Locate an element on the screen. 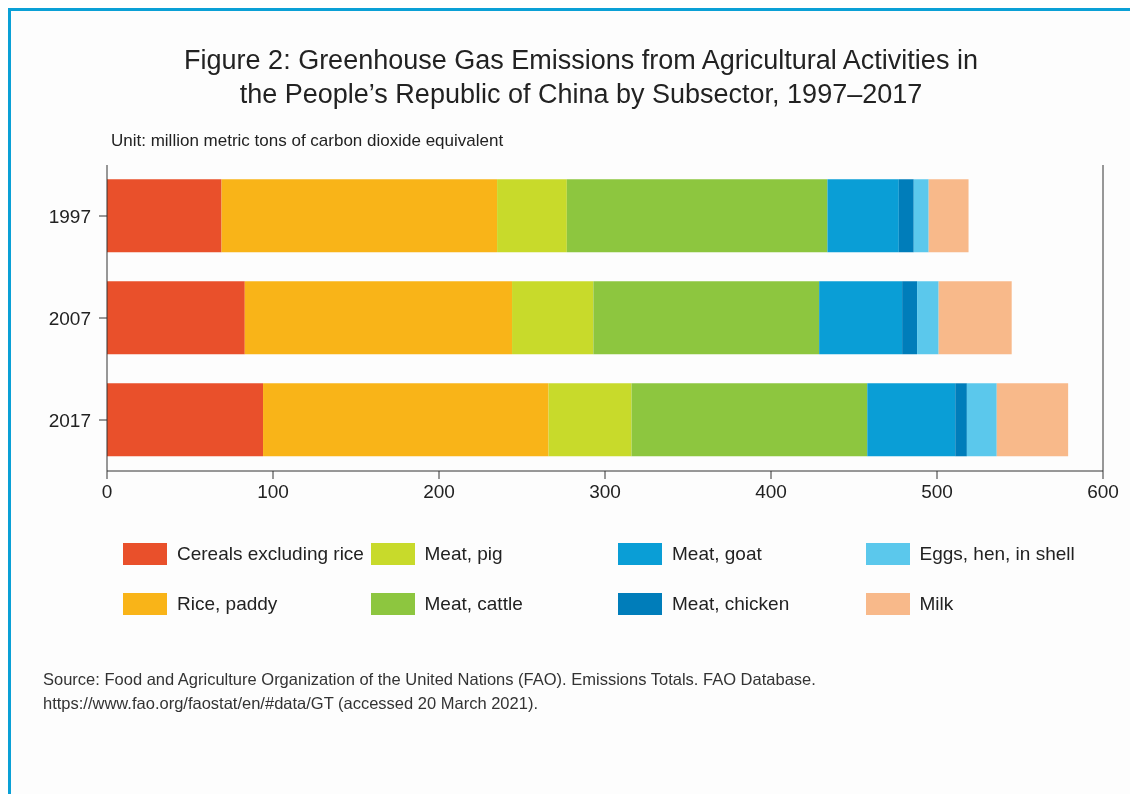 This screenshot has height=802, width=1138. x-tick-label: 300 is located at coordinates (605, 492).